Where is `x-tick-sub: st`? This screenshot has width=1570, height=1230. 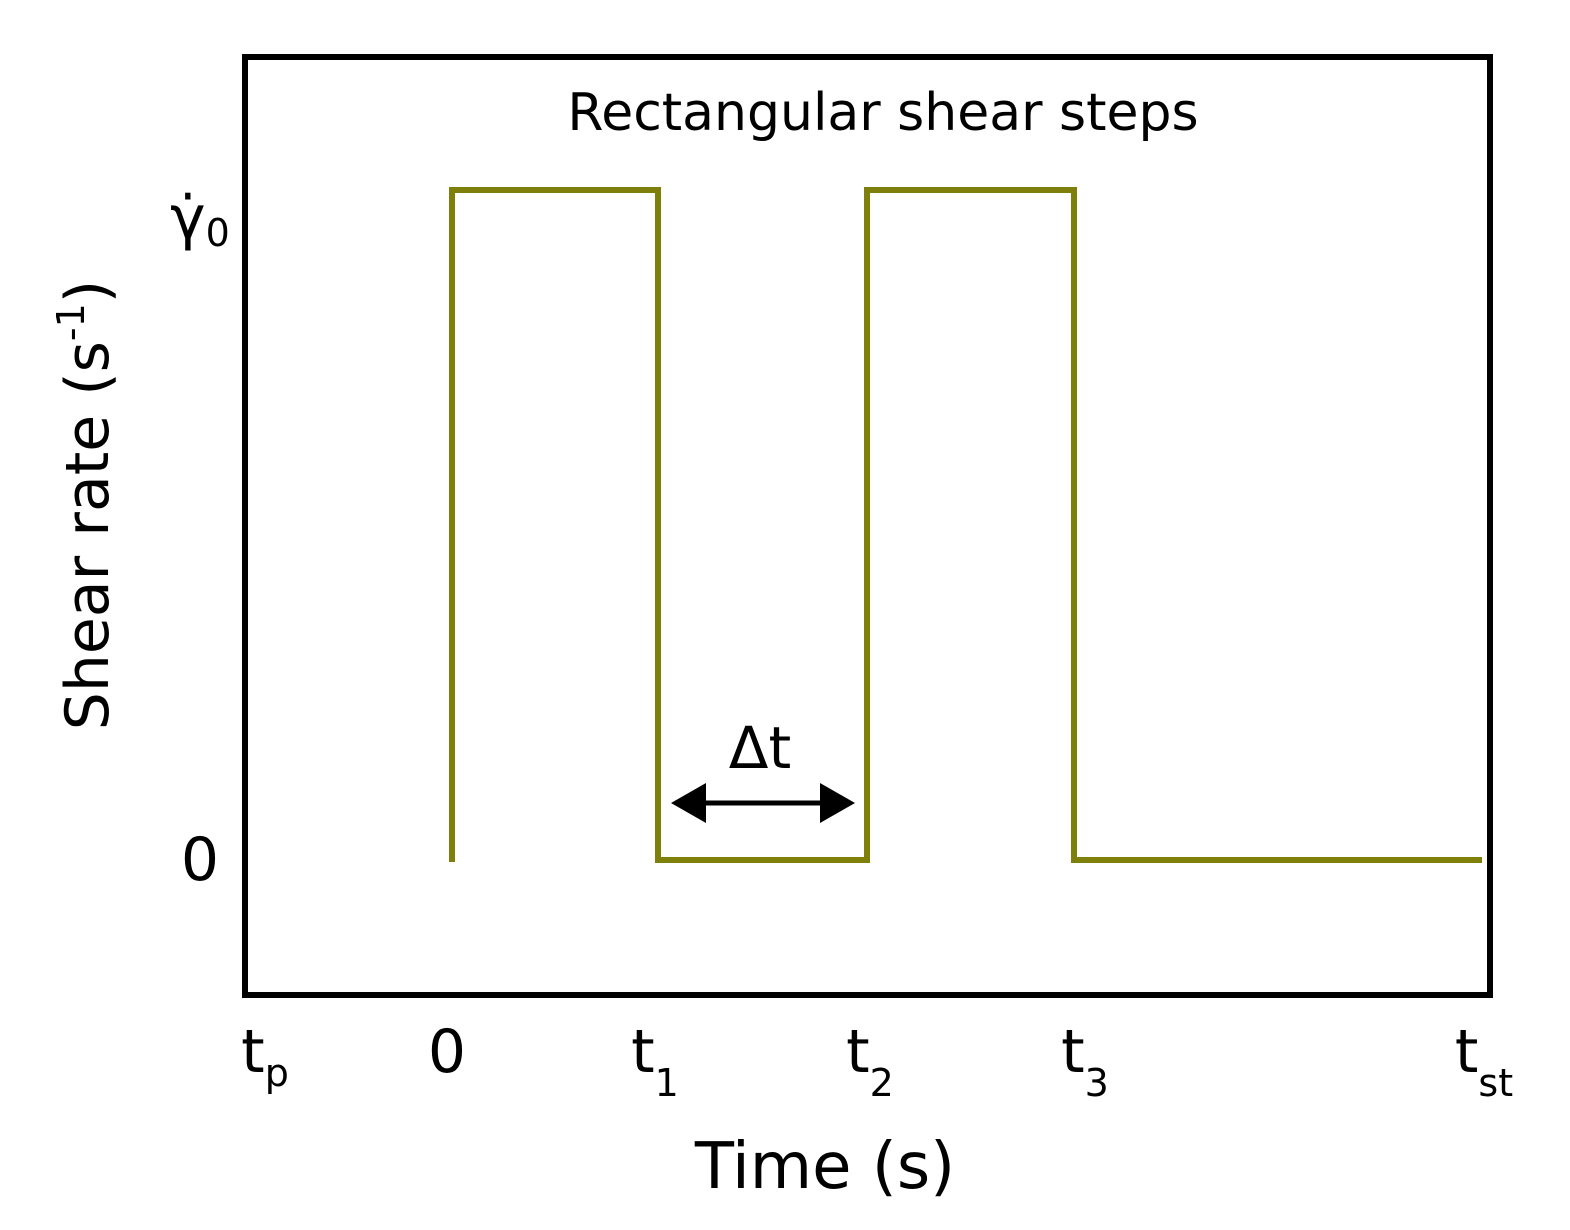
x-tick-sub: st is located at coordinates (1495, 1083).